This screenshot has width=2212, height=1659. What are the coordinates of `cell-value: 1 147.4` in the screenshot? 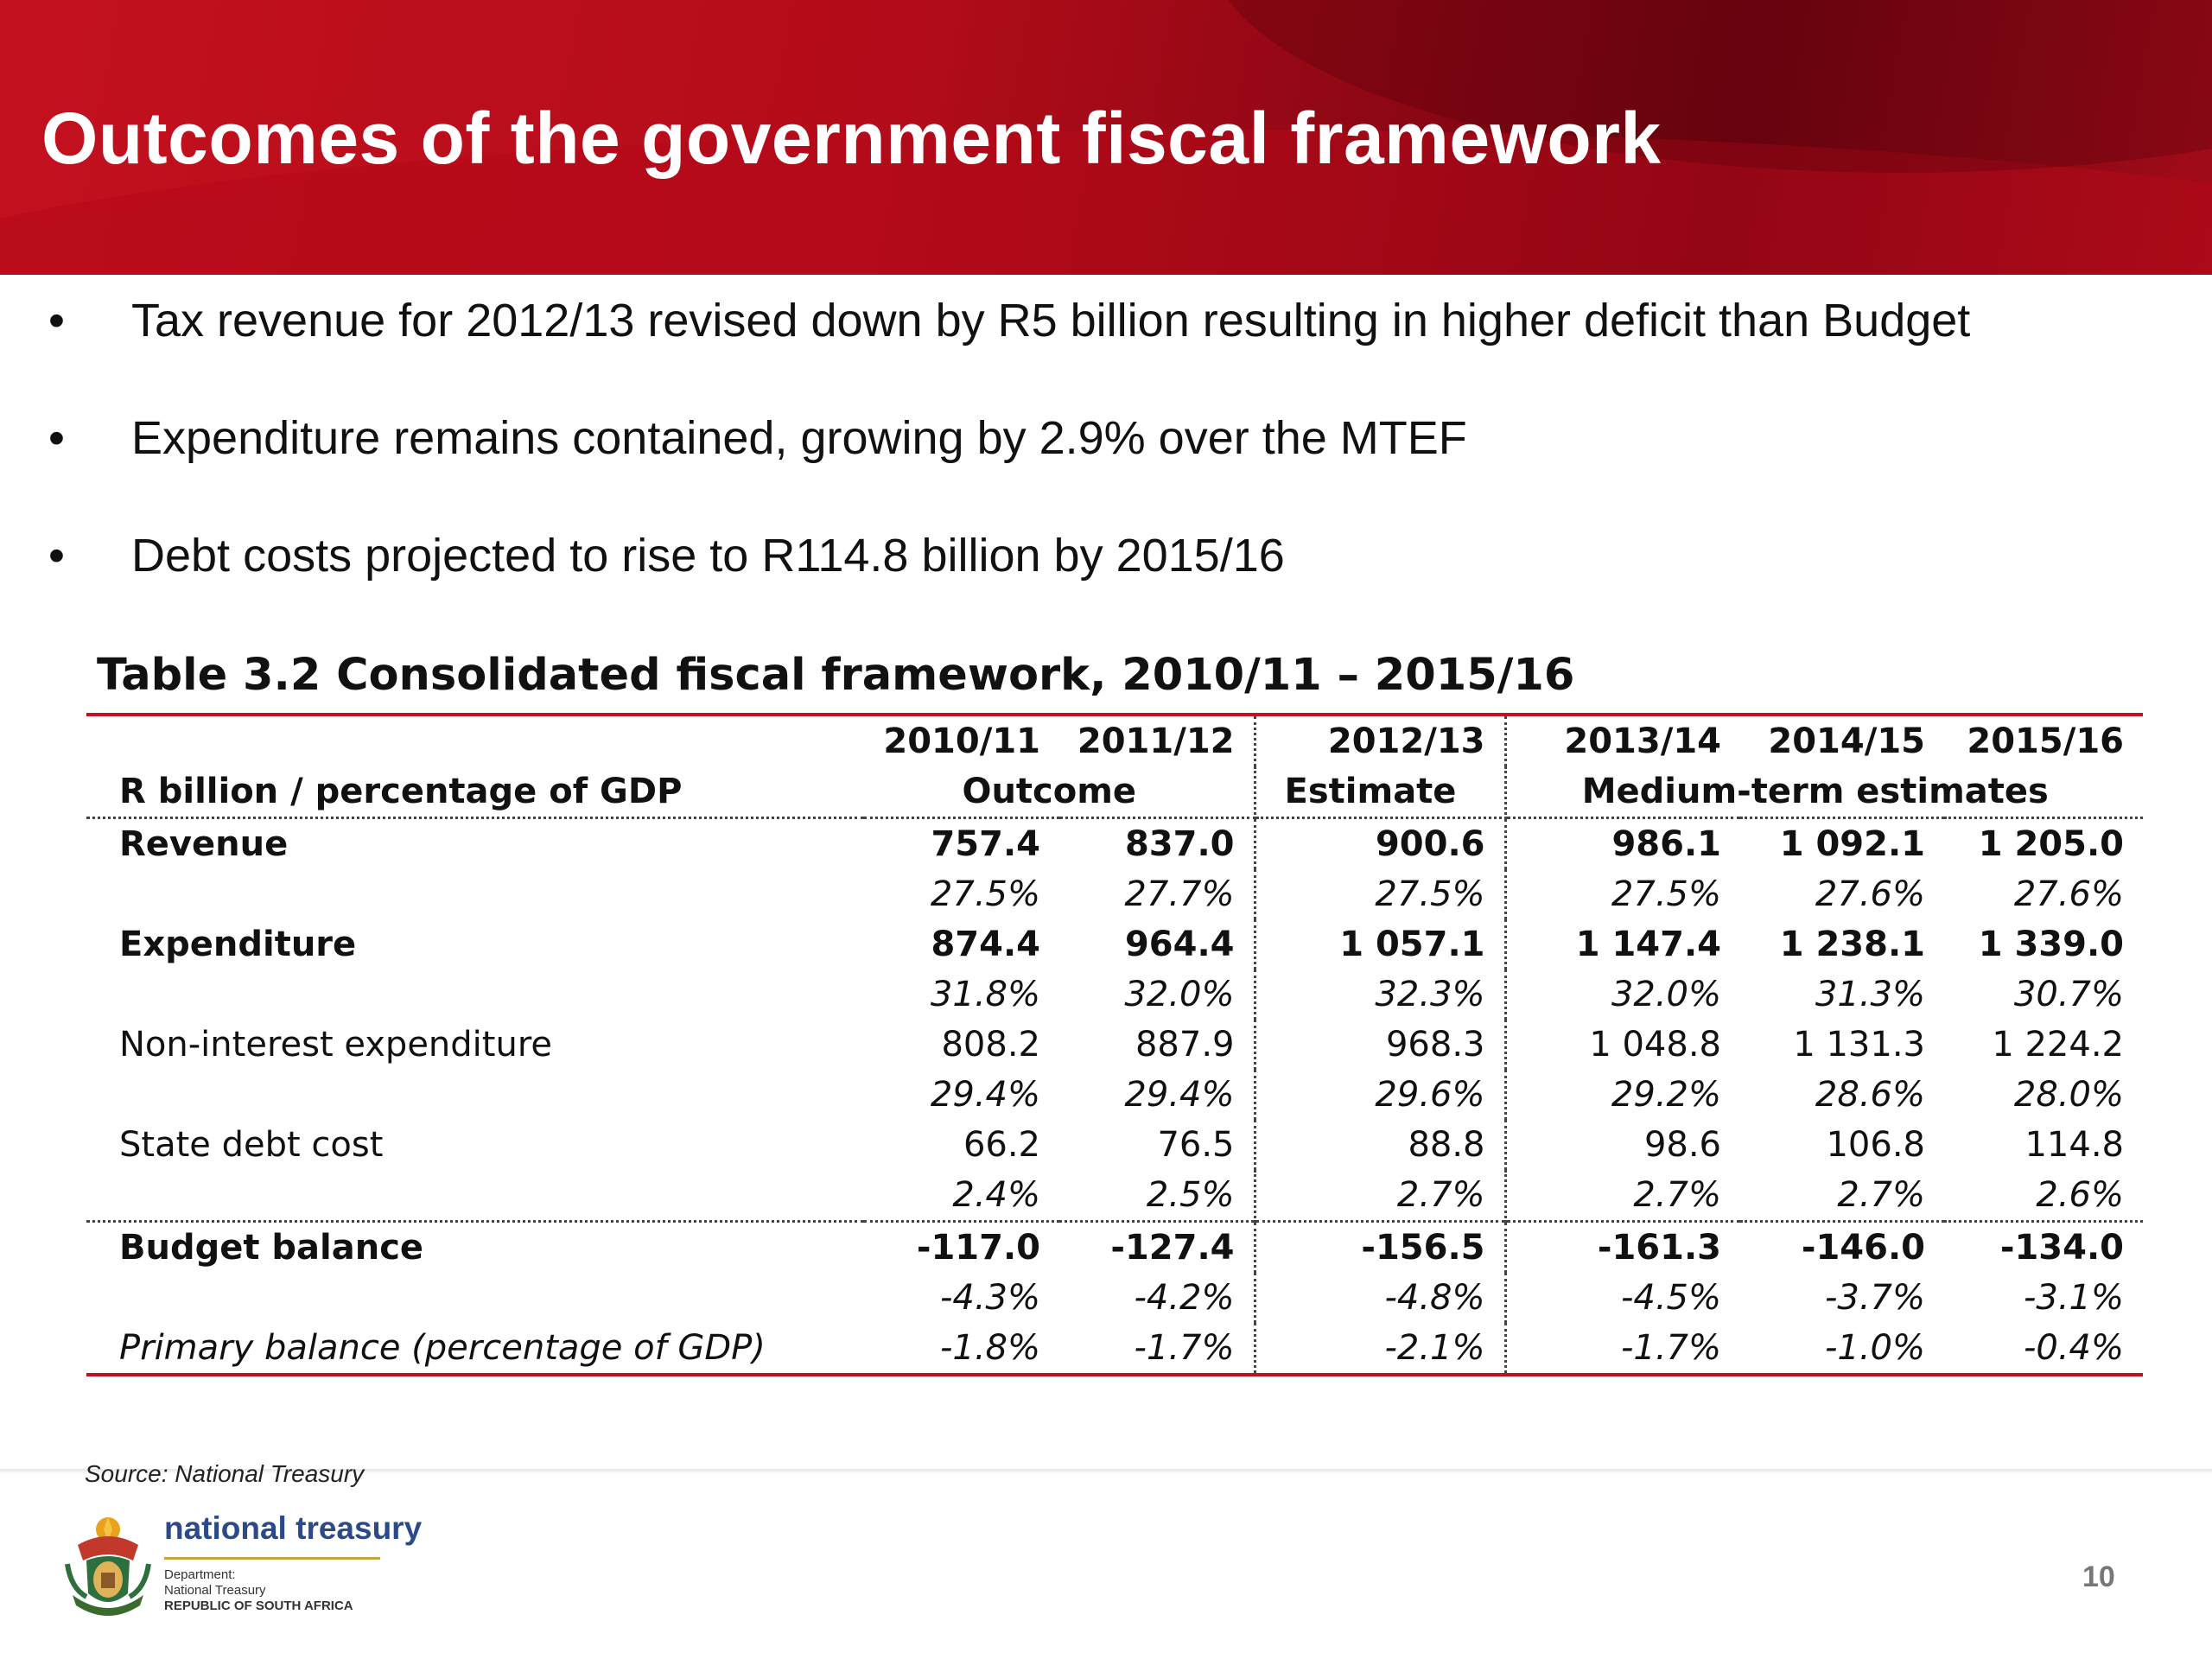 It's located at (1648, 944).